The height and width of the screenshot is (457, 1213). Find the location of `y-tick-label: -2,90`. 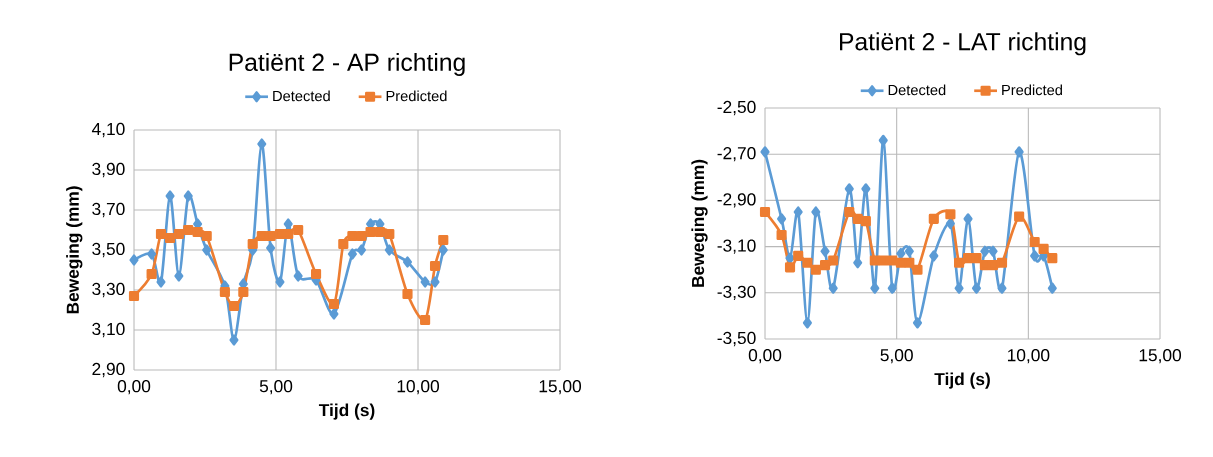

y-tick-label: -2,90 is located at coordinates (736, 200).